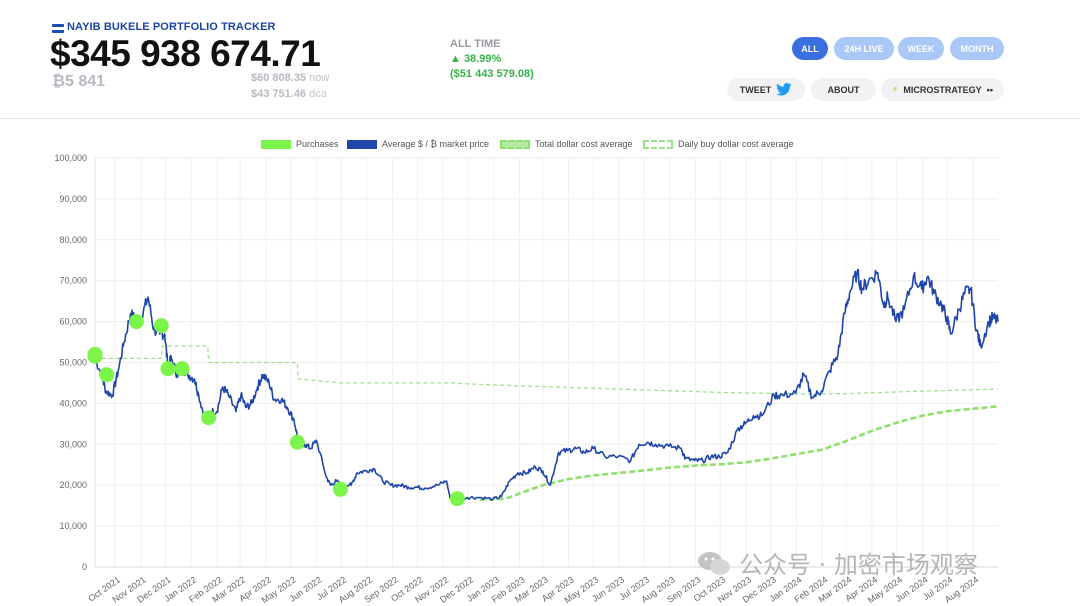 Image resolution: width=1080 pixels, height=606 pixels. What do you see at coordinates (185, 53) in the screenshot?
I see `portfolio-value: $345 938 674.71` at bounding box center [185, 53].